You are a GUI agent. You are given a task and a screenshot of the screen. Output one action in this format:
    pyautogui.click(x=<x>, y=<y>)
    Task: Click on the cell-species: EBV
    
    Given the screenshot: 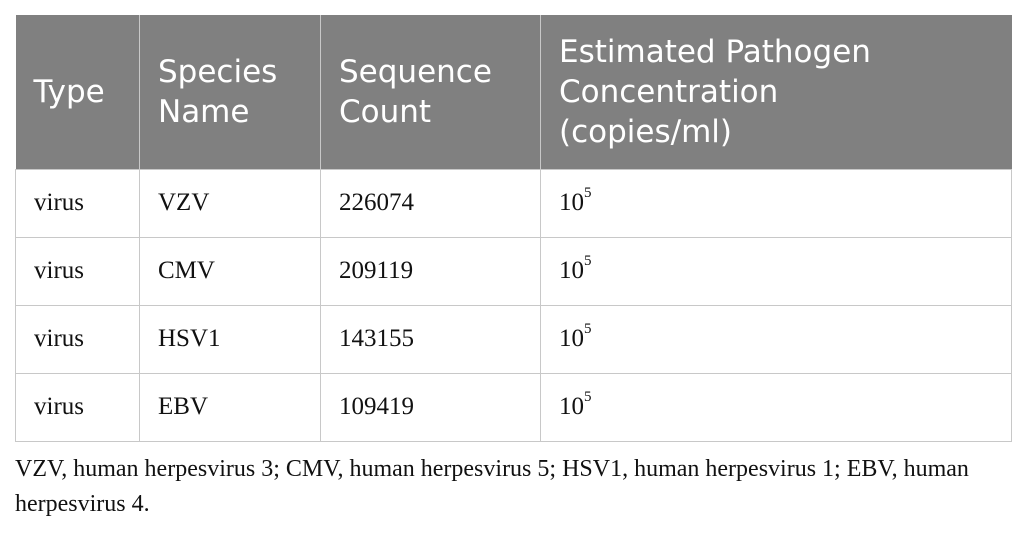 What is the action you would take?
    pyautogui.click(x=230, y=407)
    